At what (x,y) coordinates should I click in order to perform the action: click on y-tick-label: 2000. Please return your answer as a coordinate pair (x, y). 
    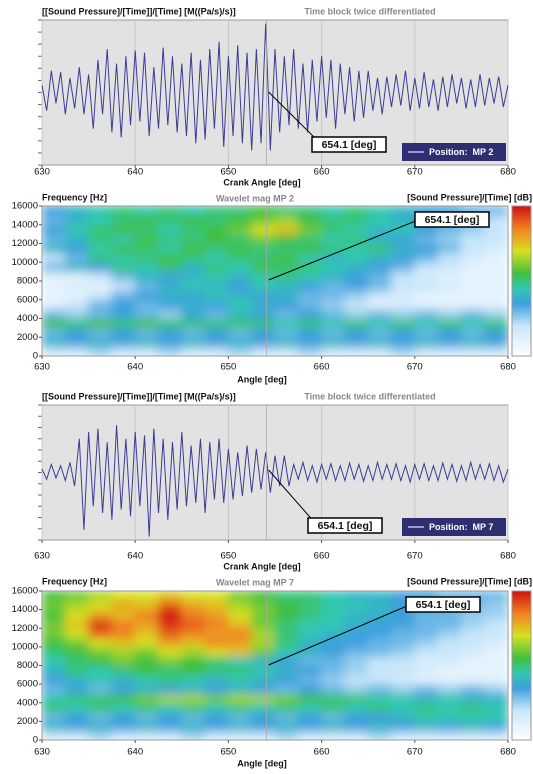
    Looking at the image, I should click on (27, 721).